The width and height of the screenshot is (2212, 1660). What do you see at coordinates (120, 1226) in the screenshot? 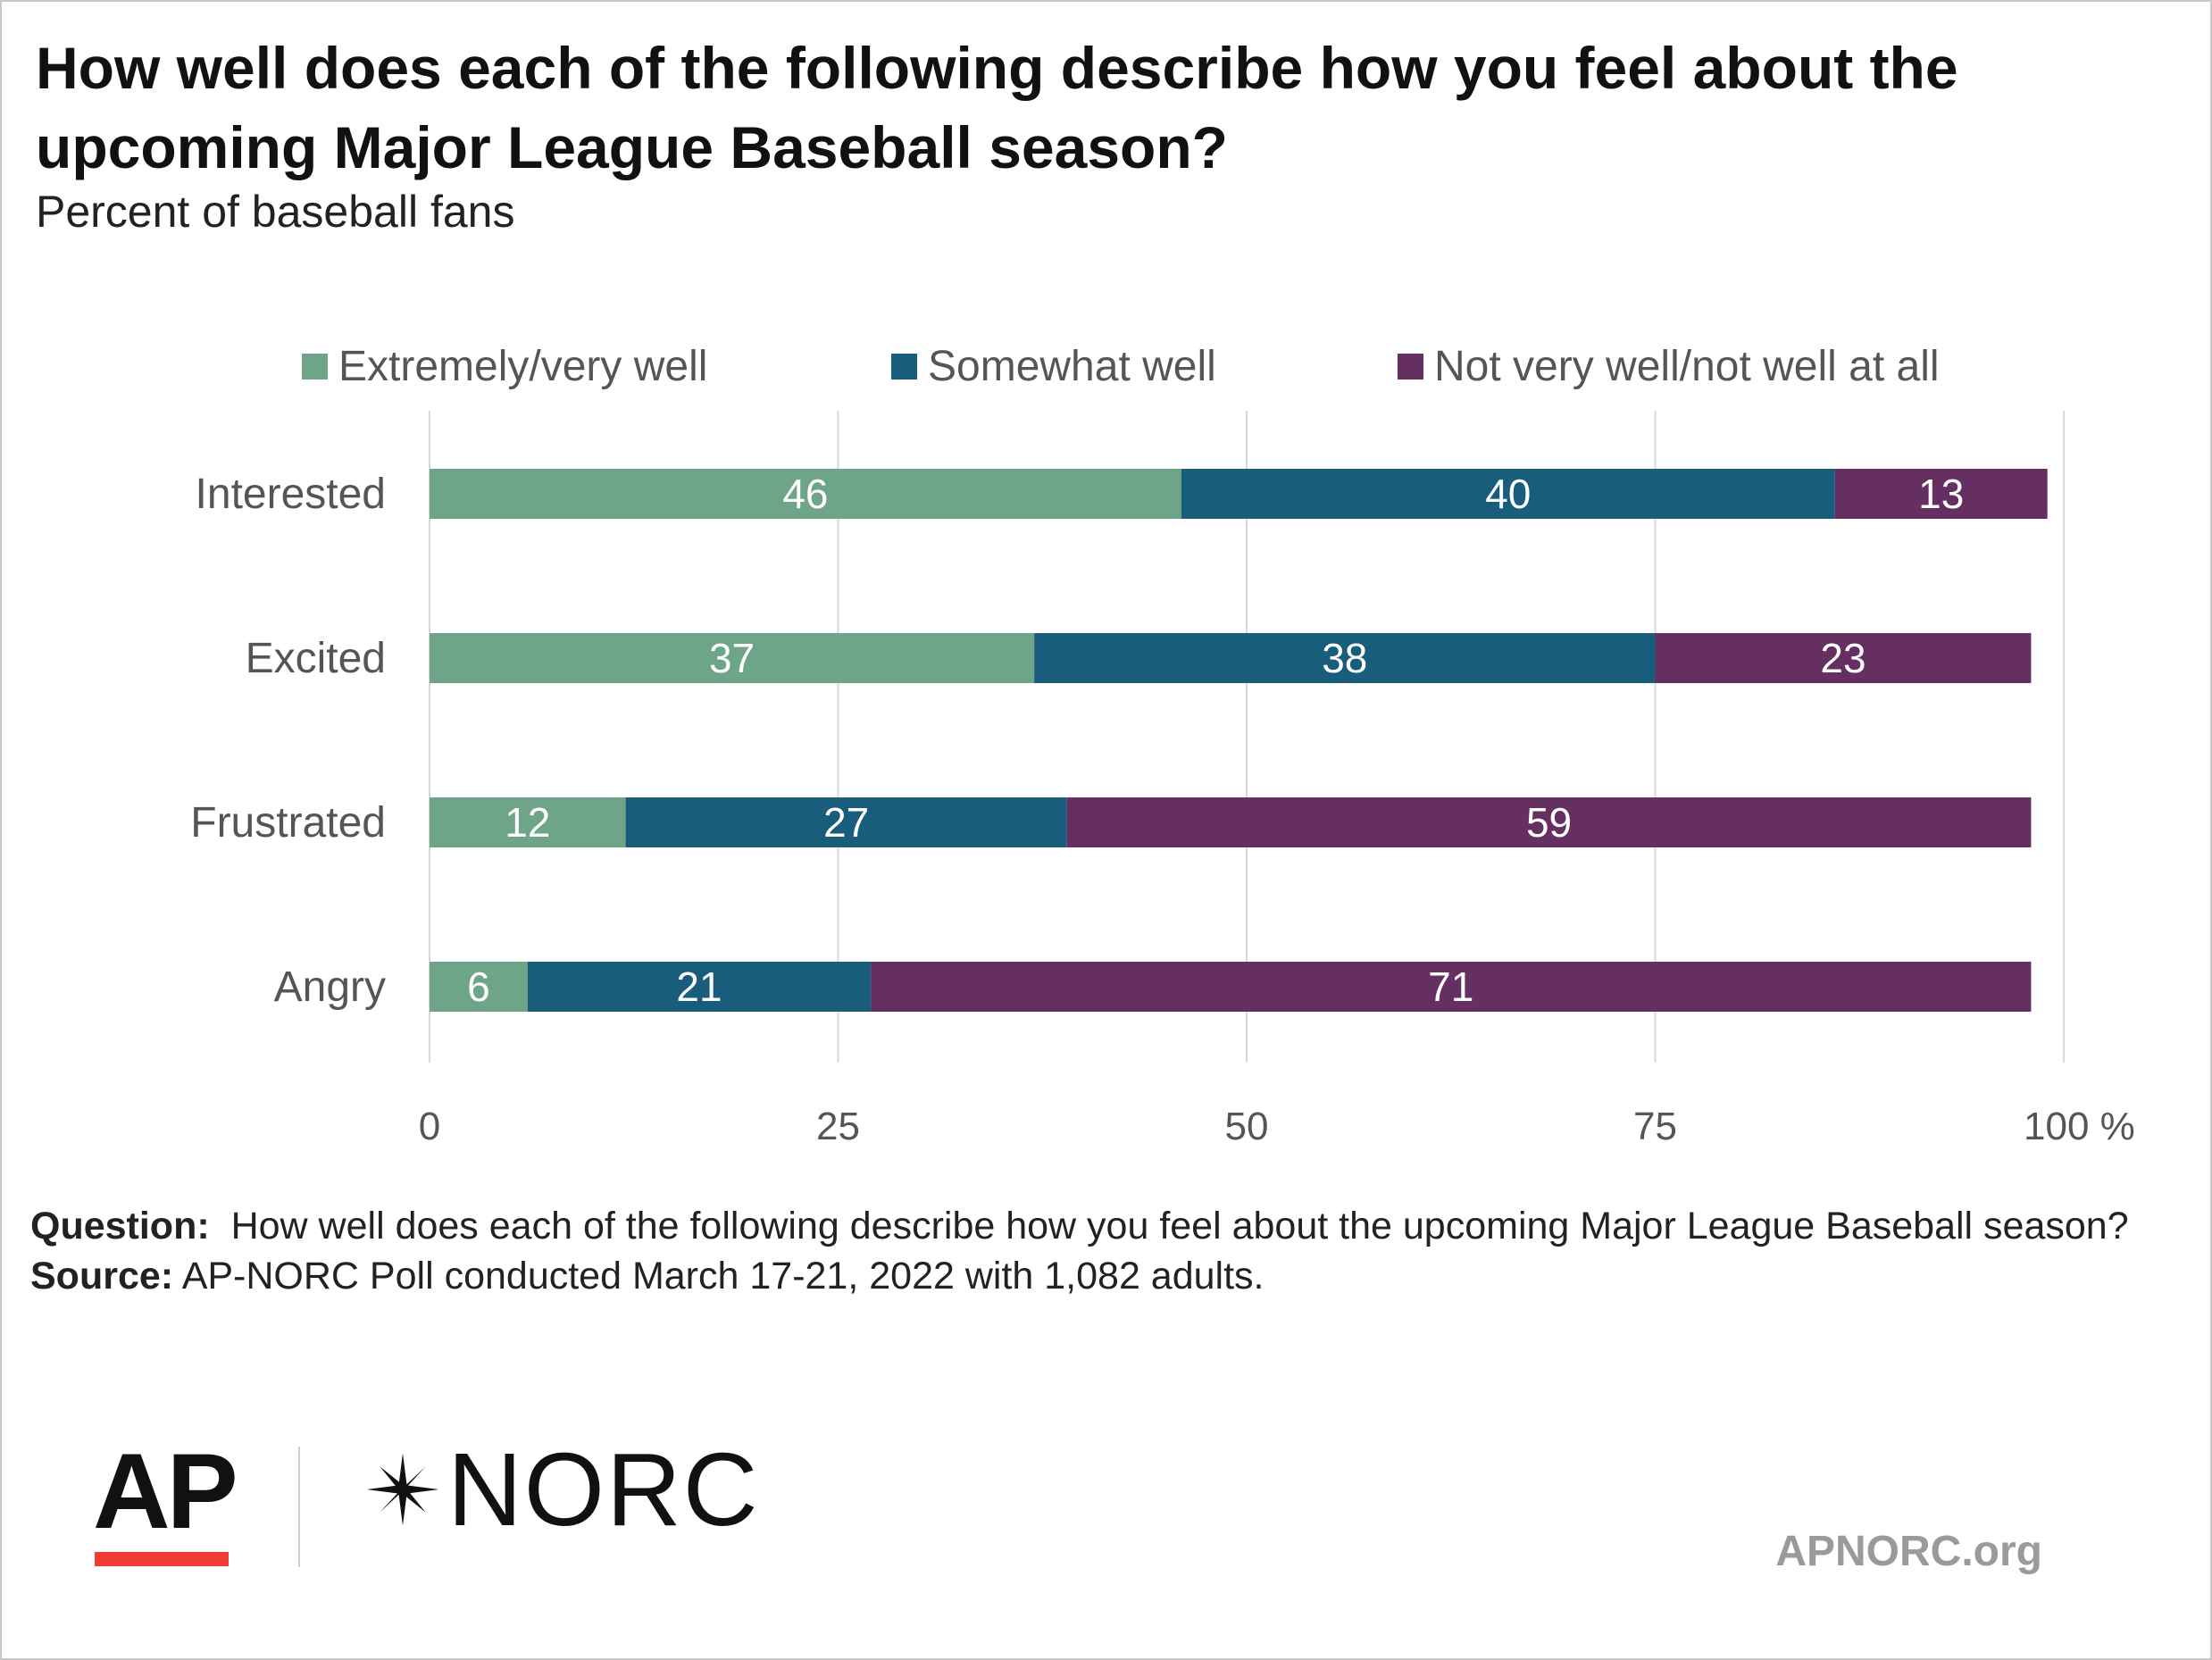
I see `question-label: Question:` at bounding box center [120, 1226].